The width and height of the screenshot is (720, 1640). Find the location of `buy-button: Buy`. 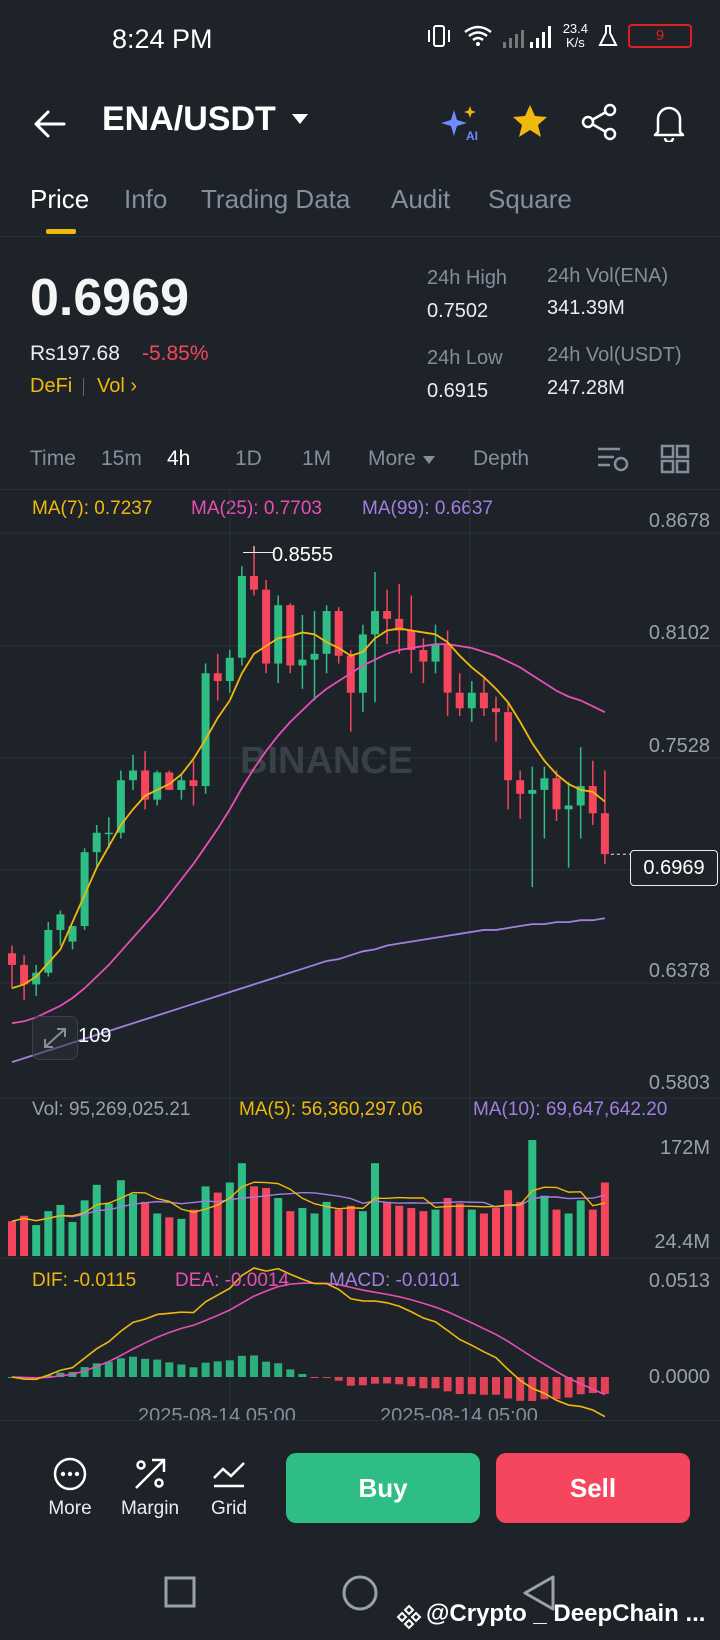

buy-button: Buy is located at coordinates (383, 1488).